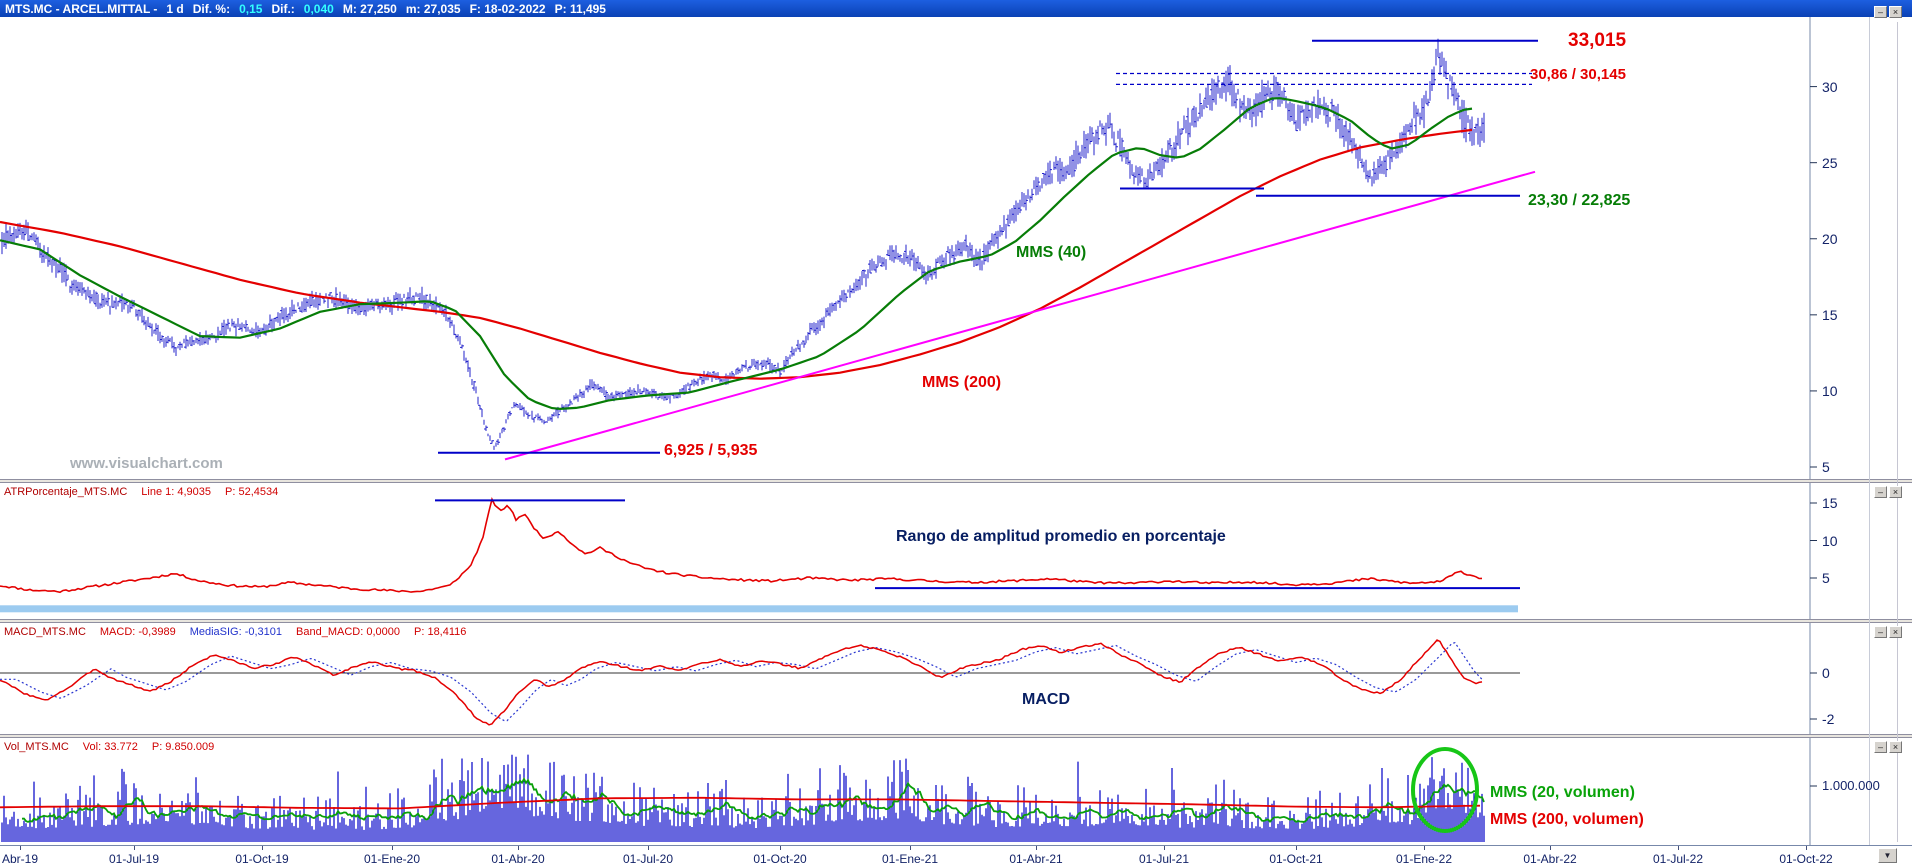 This screenshot has width=1912, height=867. Describe the element at coordinates (1830, 86) in the screenshot. I see `y-axis-tick-label: 30` at that location.